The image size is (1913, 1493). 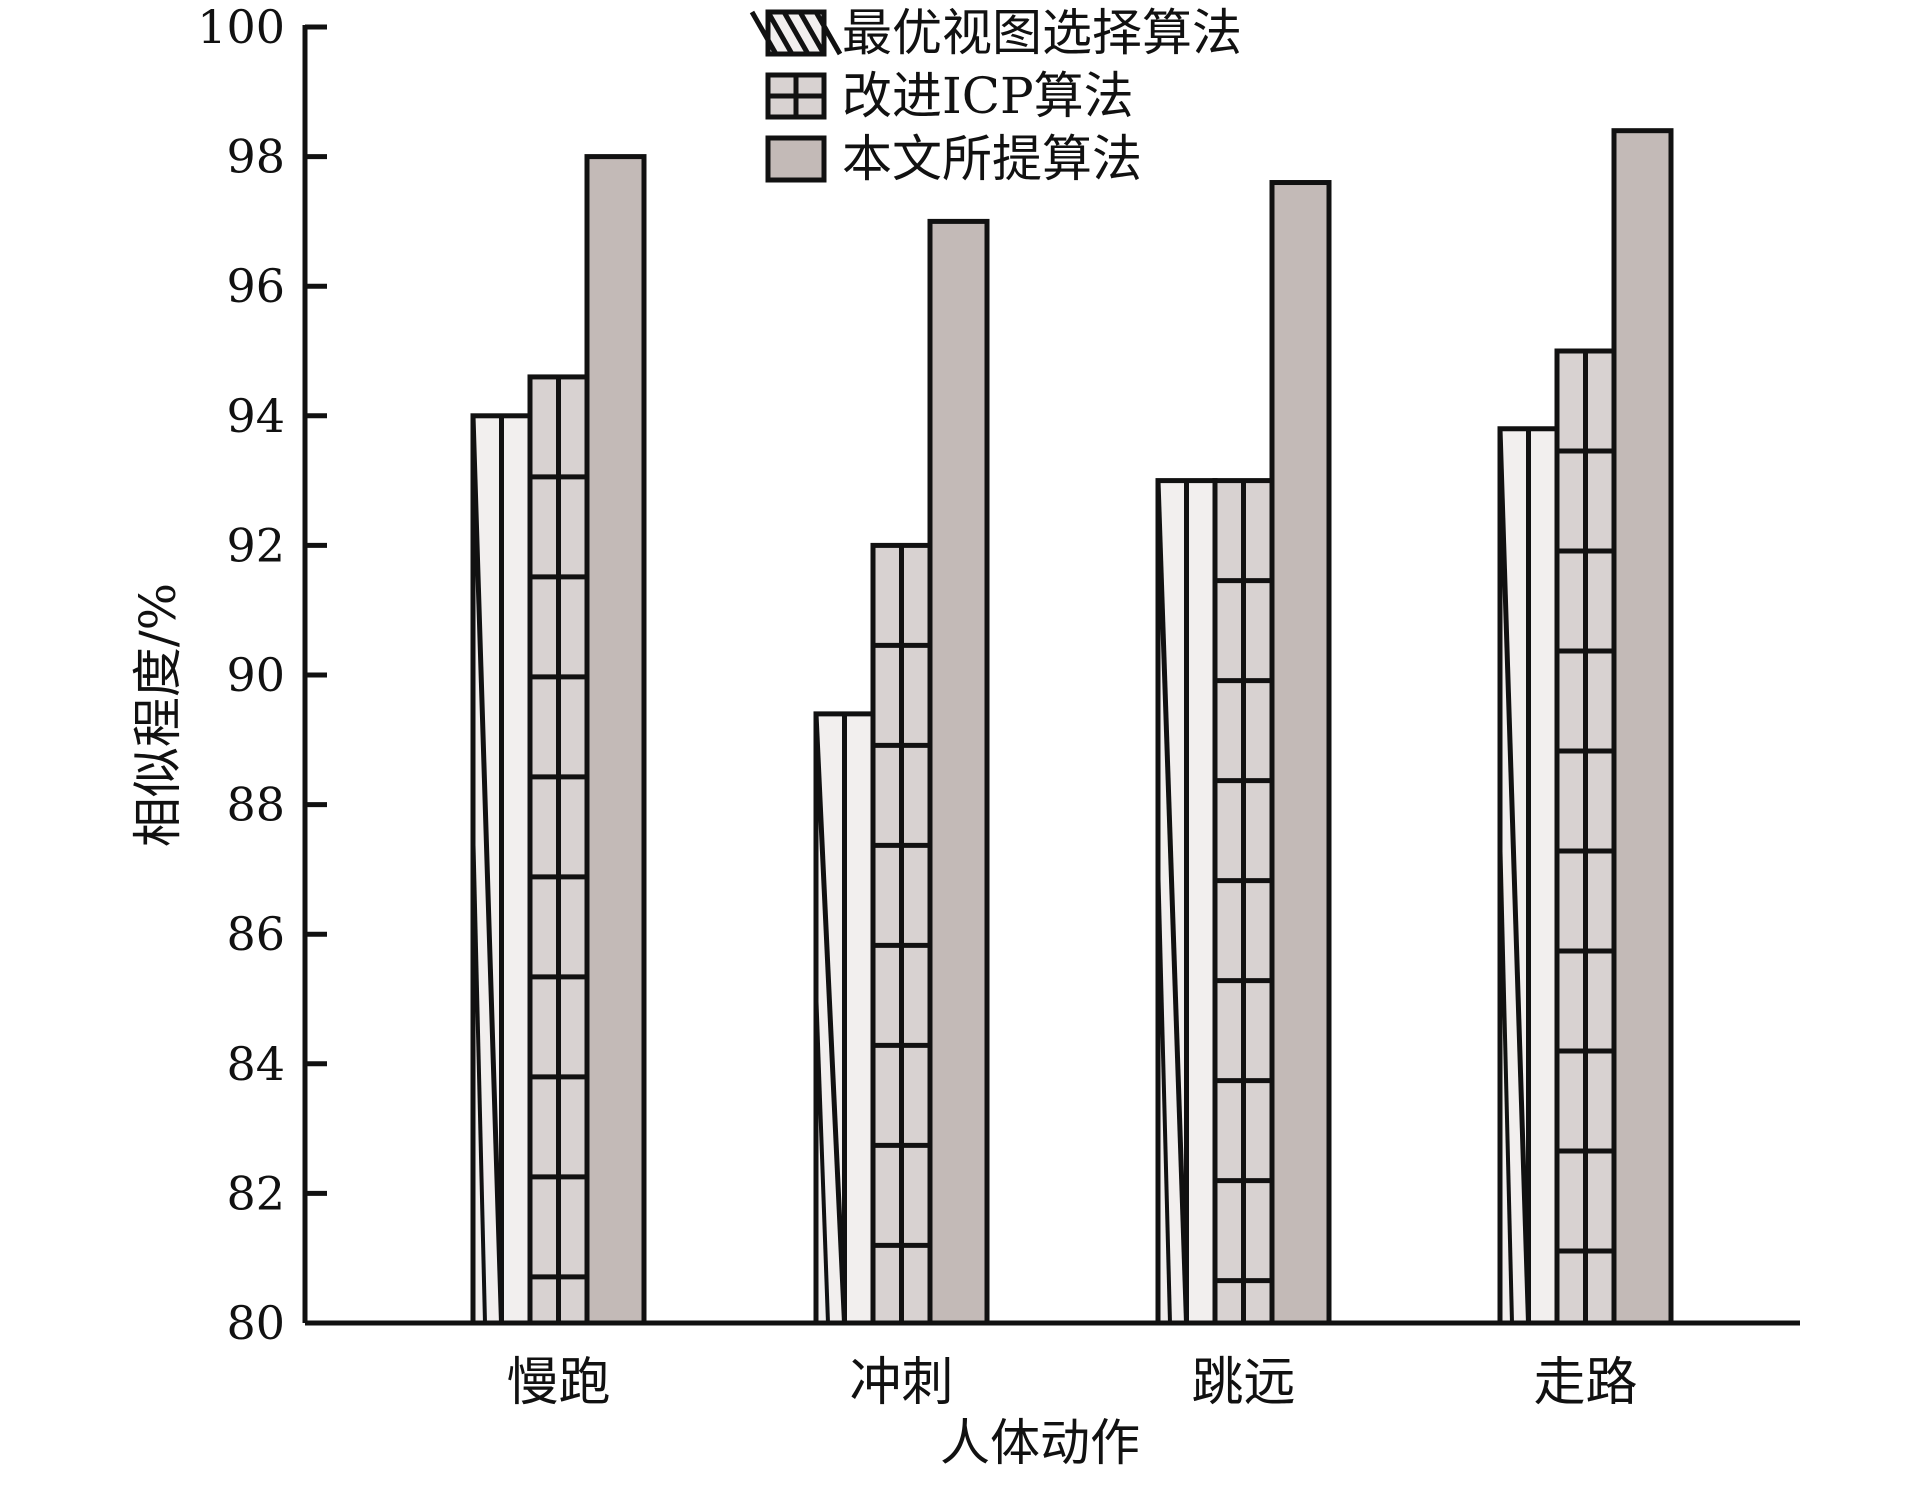 I want to click on legend-item: 改进ICP算法, so click(x=949, y=96).